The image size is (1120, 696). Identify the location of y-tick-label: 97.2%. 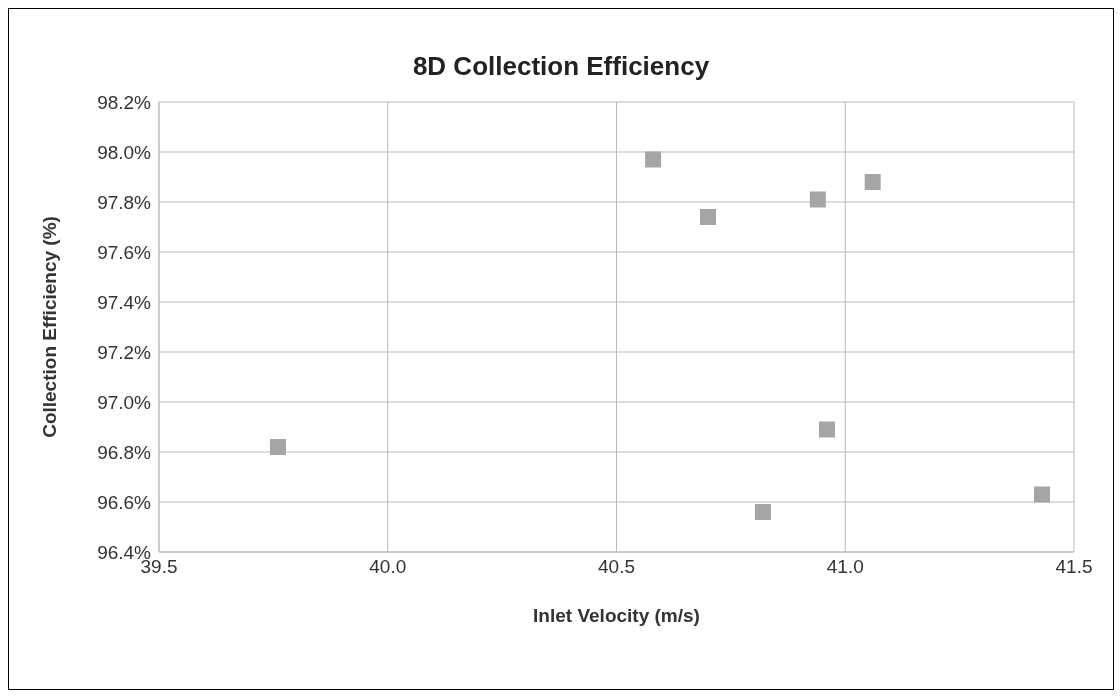
(124, 352).